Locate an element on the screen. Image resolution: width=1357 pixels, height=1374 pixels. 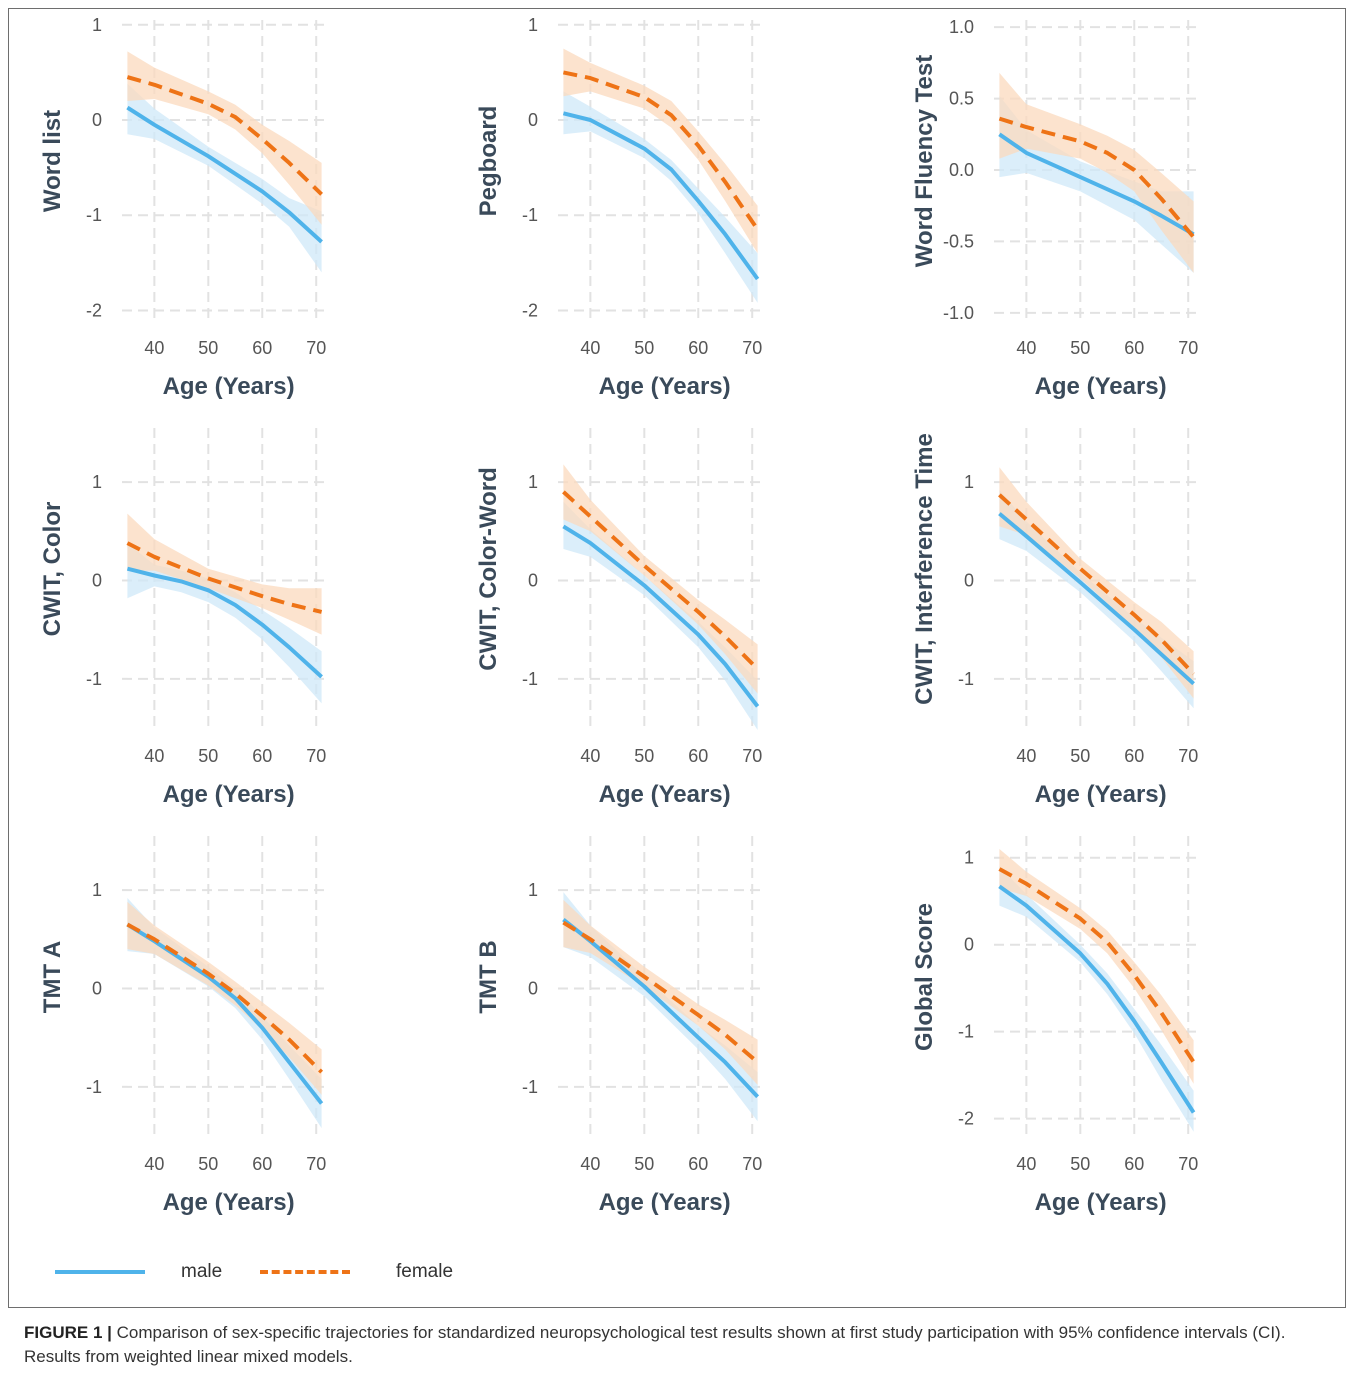
y-tick-label: 1.0 is located at coordinates (961, 27).